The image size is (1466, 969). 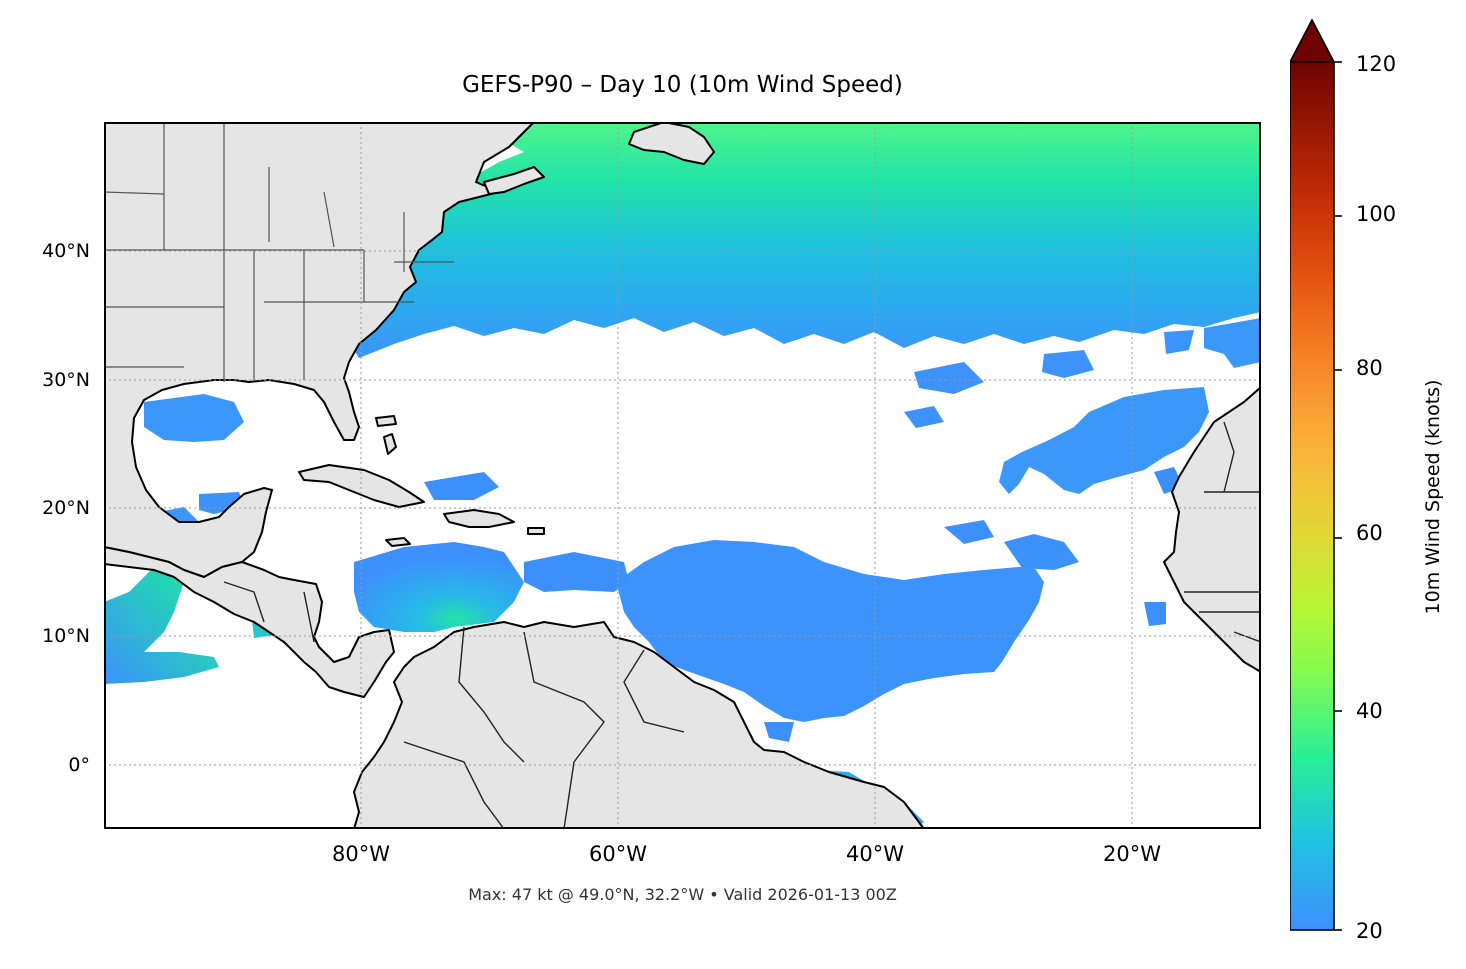 I want to click on lat-tick-30n: 30°N, so click(x=66, y=380).